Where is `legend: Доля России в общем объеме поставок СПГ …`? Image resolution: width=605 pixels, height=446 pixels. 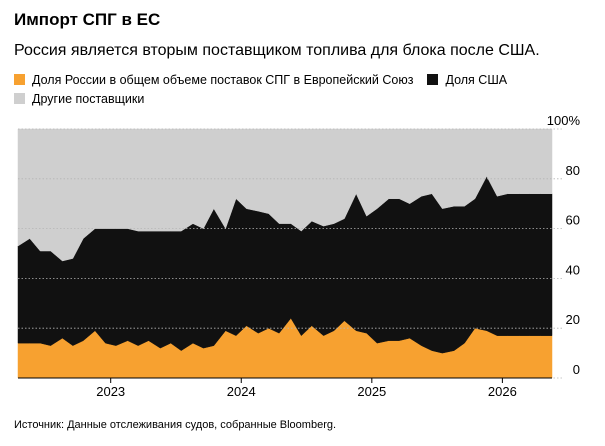
legend: Доля России в общем объеме поставок СПГ … is located at coordinates (304, 89).